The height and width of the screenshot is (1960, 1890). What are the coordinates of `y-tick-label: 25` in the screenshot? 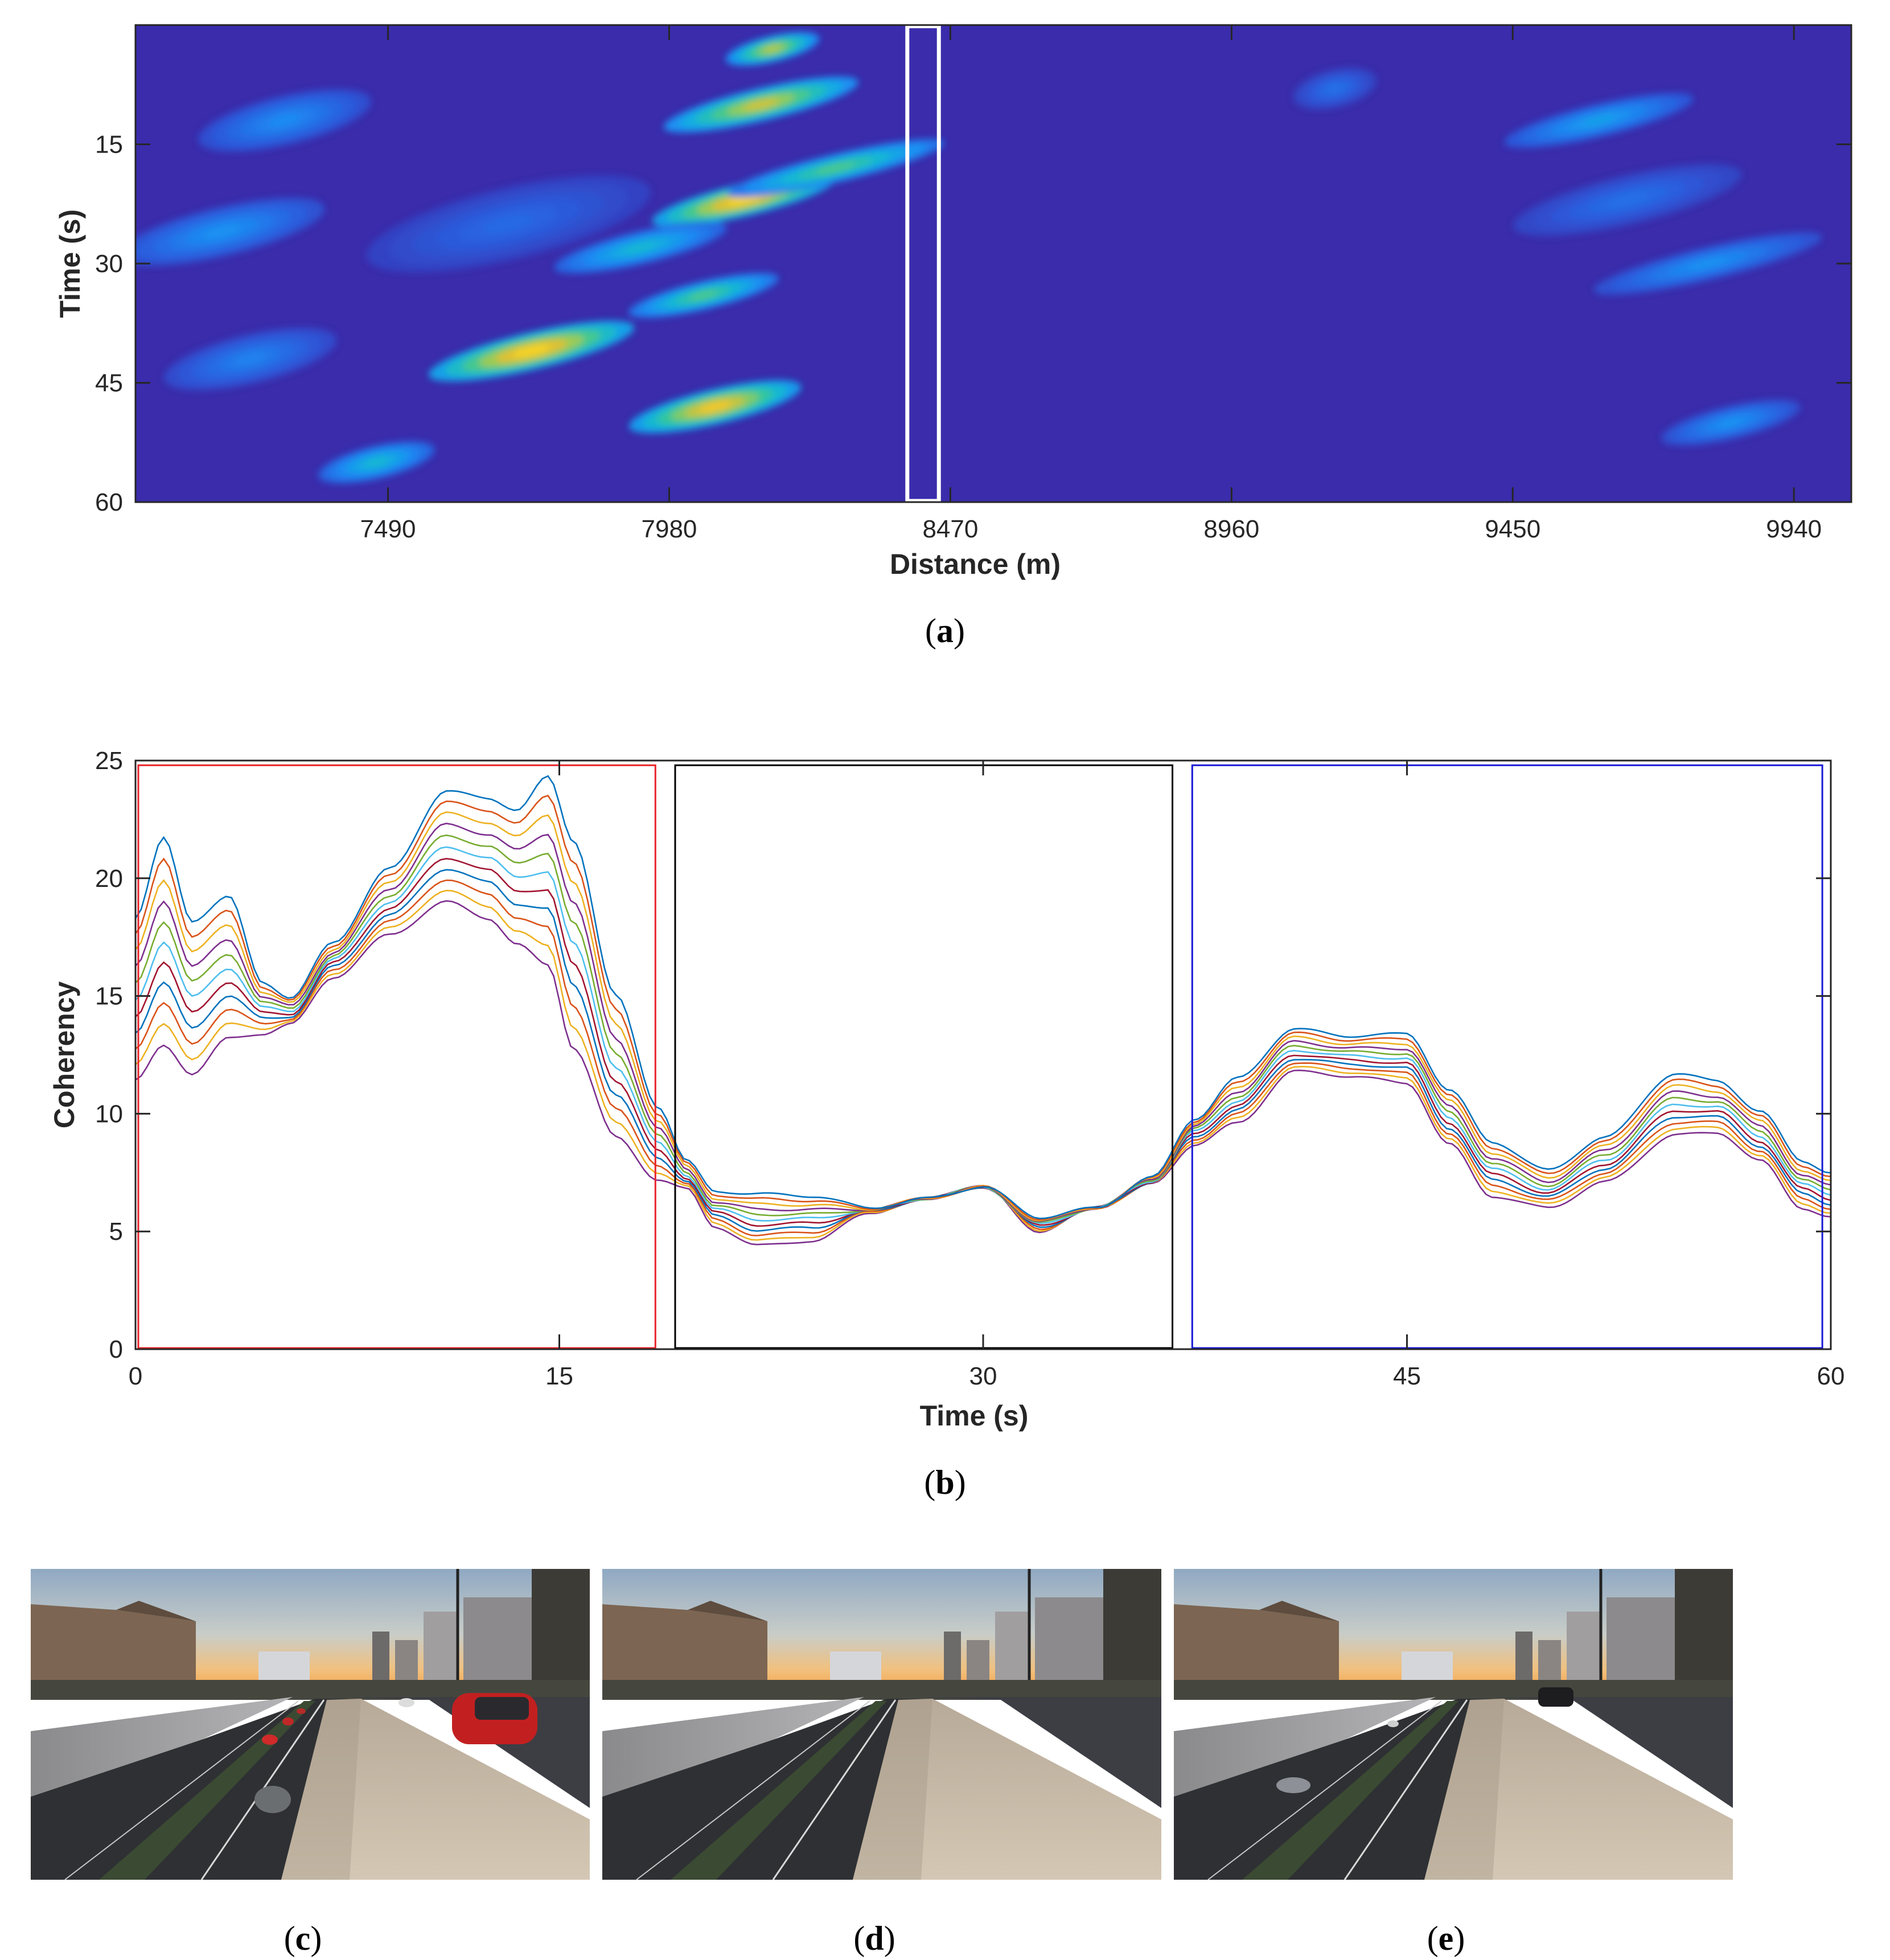 It's located at (109, 761).